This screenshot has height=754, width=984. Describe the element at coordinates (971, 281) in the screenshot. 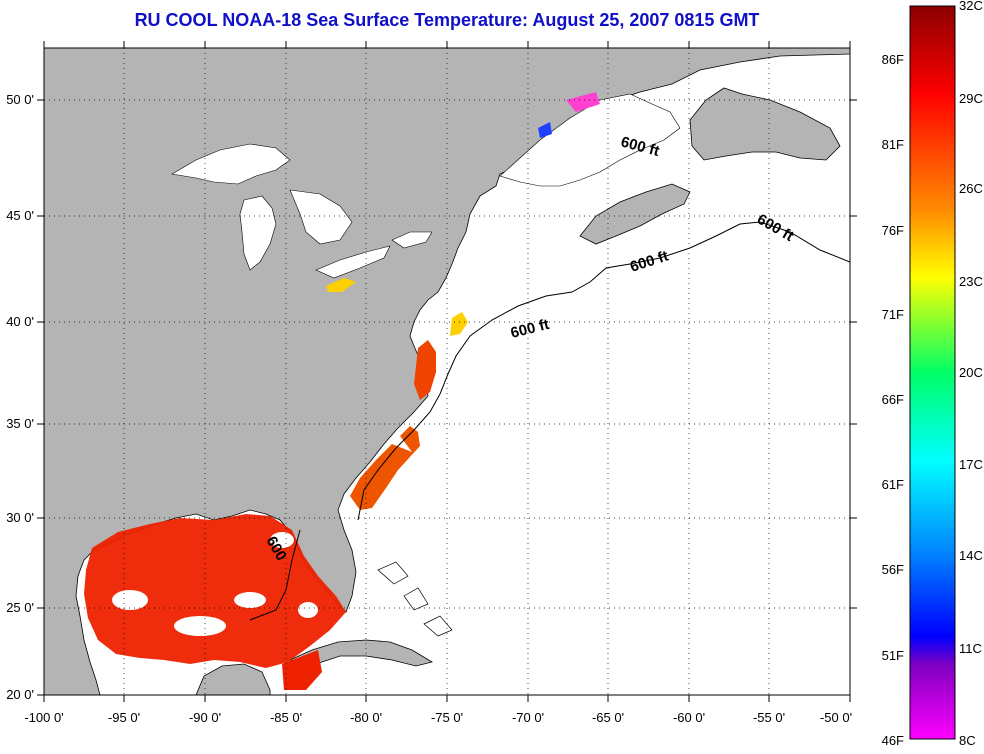

I see `colorbar-c-label: 23C` at that location.